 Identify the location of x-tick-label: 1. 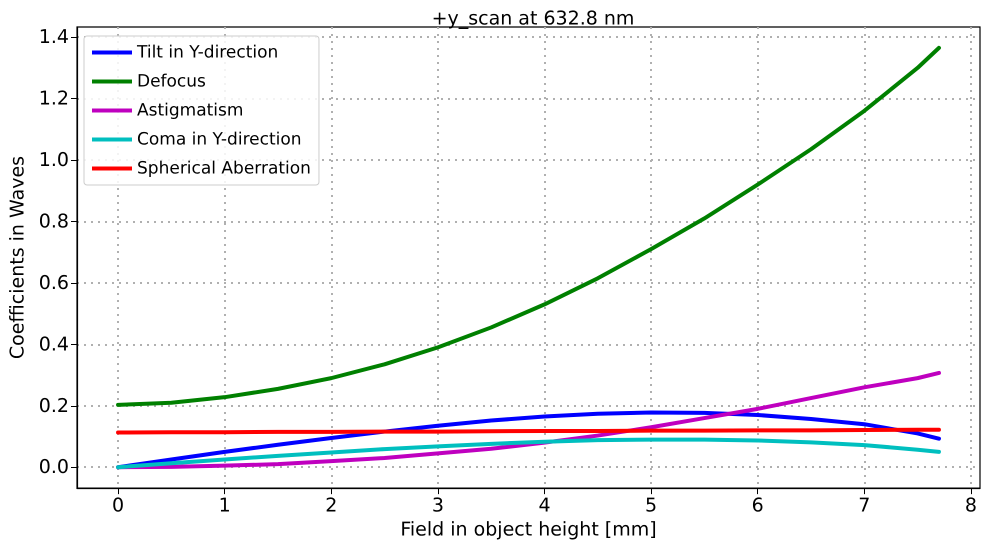
(224, 505).